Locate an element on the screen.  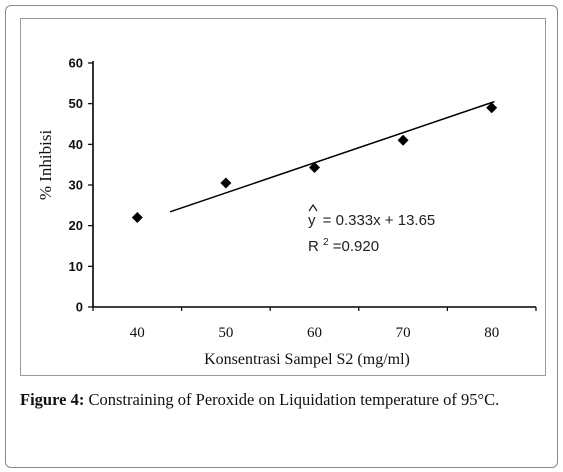
trendline is located at coordinates (332, 156).